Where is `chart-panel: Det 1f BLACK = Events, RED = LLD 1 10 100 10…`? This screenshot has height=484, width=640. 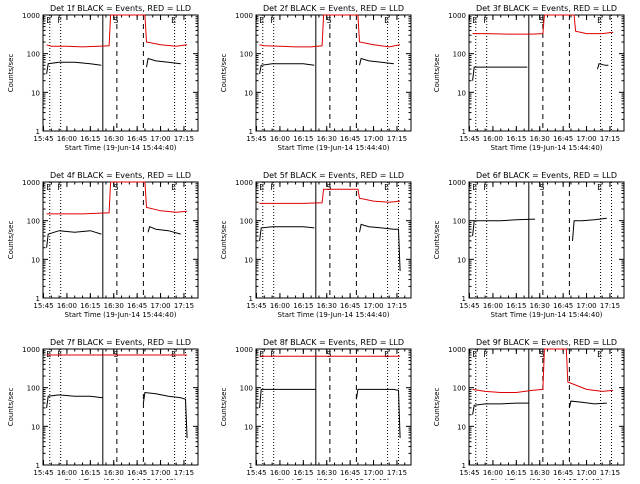
chart-panel: Det 1f BLACK = Events, RED = LLD 1 10 100 10… is located at coordinates (103, 78).